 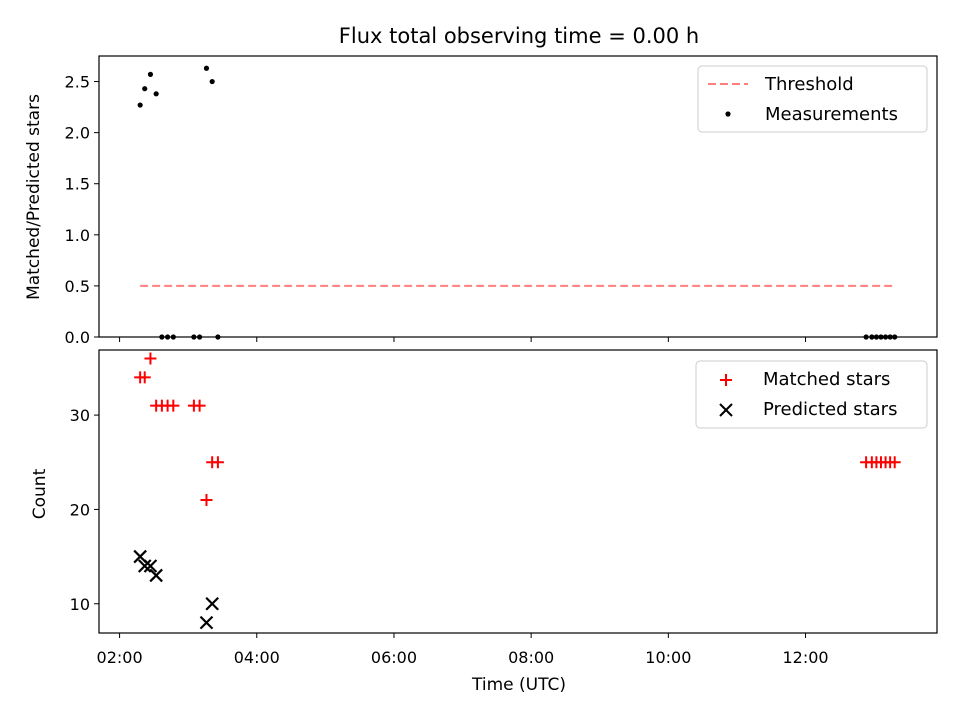 What do you see at coordinates (80, 415) in the screenshot?
I see `y-tick-label-1-2: 30` at bounding box center [80, 415].